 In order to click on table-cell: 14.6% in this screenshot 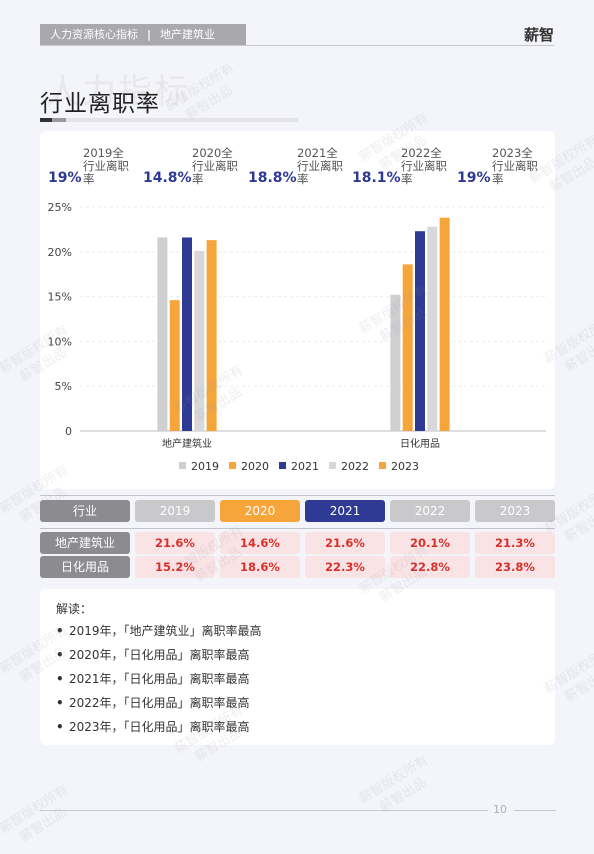, I will do `click(260, 543)`.